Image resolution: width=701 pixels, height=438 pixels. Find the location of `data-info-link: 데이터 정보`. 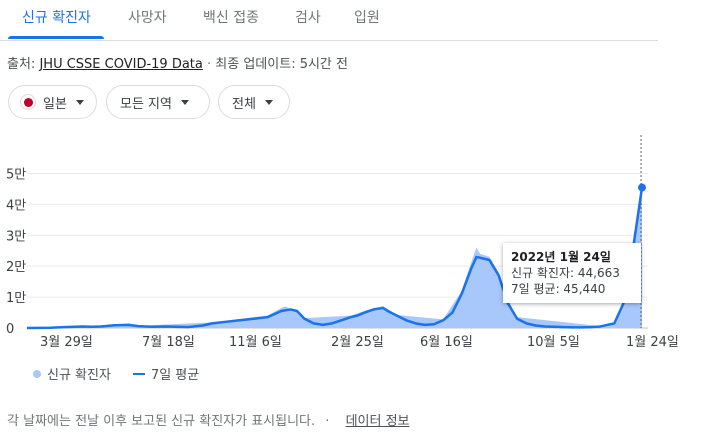

data-info-link: 데이터 정보 is located at coordinates (377, 421).